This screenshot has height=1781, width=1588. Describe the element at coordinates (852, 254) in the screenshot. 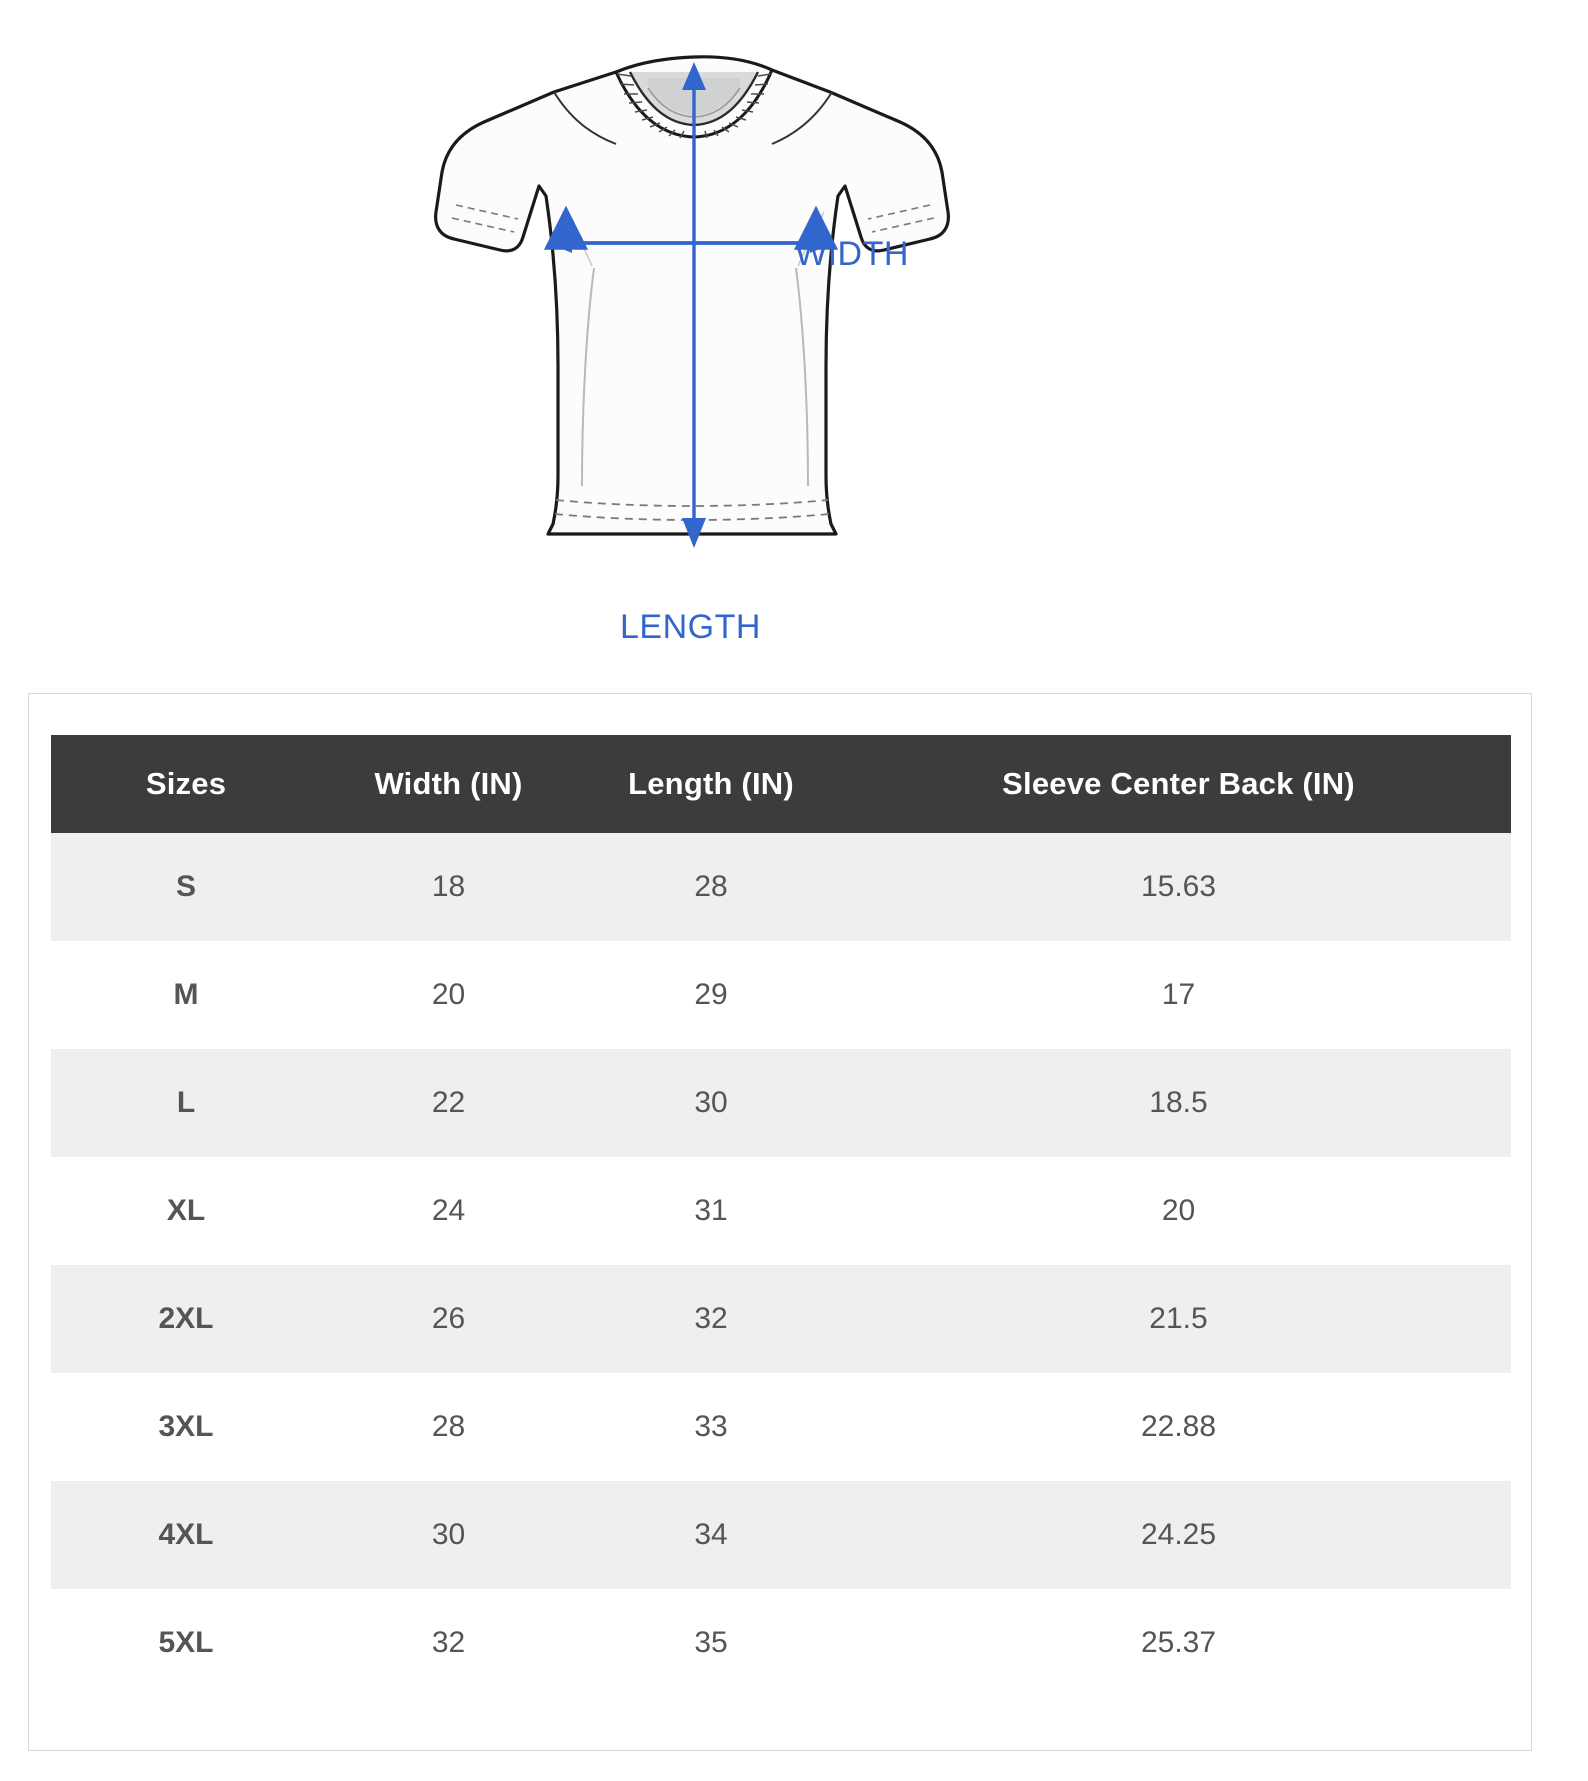

I see `width-label: WIDTH` at that location.